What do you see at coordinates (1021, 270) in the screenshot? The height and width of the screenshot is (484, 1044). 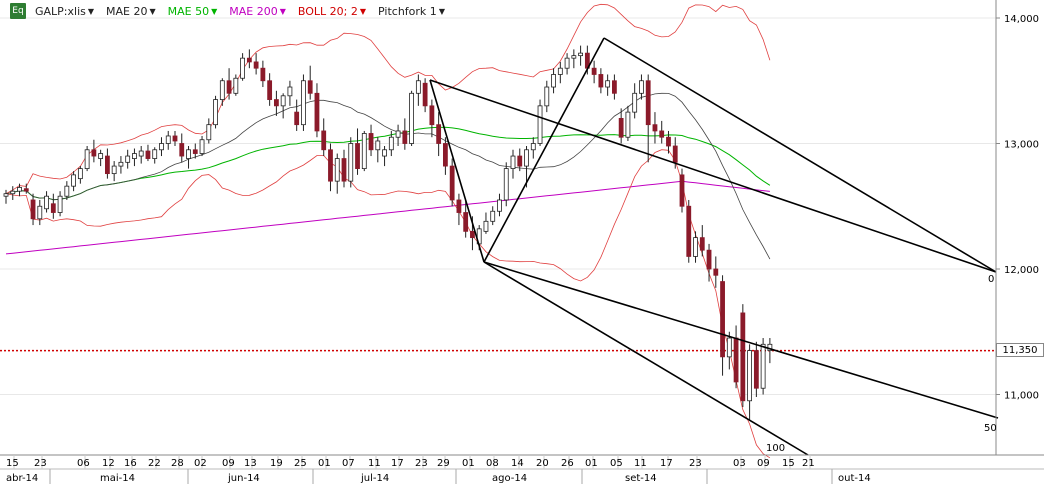 I see `y-tick-label: 12,000` at bounding box center [1021, 270].